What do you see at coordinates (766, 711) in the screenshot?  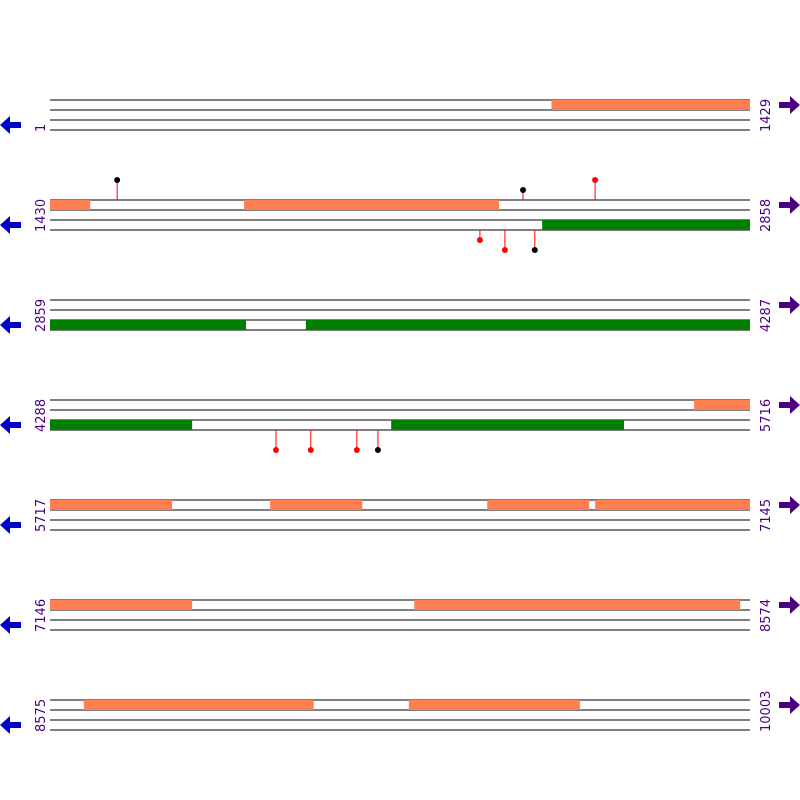 I see `end-label: 10003` at bounding box center [766, 711].